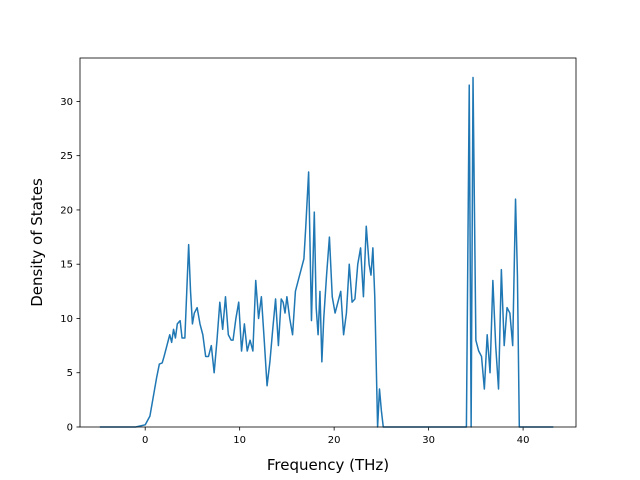 The width and height of the screenshot is (640, 480). Describe the element at coordinates (66, 265) in the screenshot. I see `y-tick-label: 15` at that location.